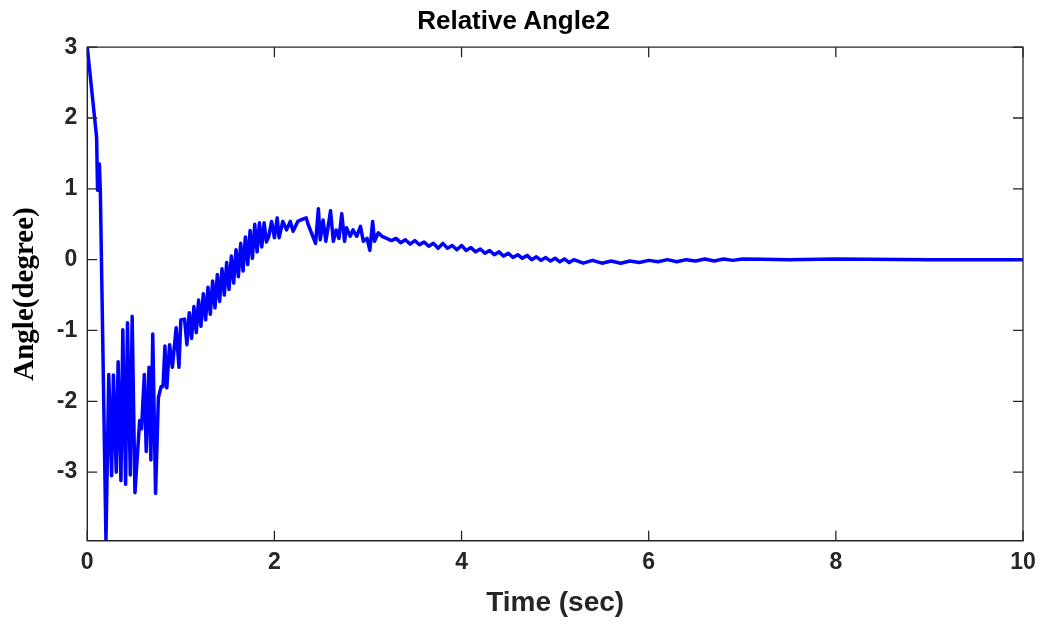 This screenshot has height=628, width=1045. Describe the element at coordinates (71, 116) in the screenshot. I see `y-tick-label: 2` at that location.